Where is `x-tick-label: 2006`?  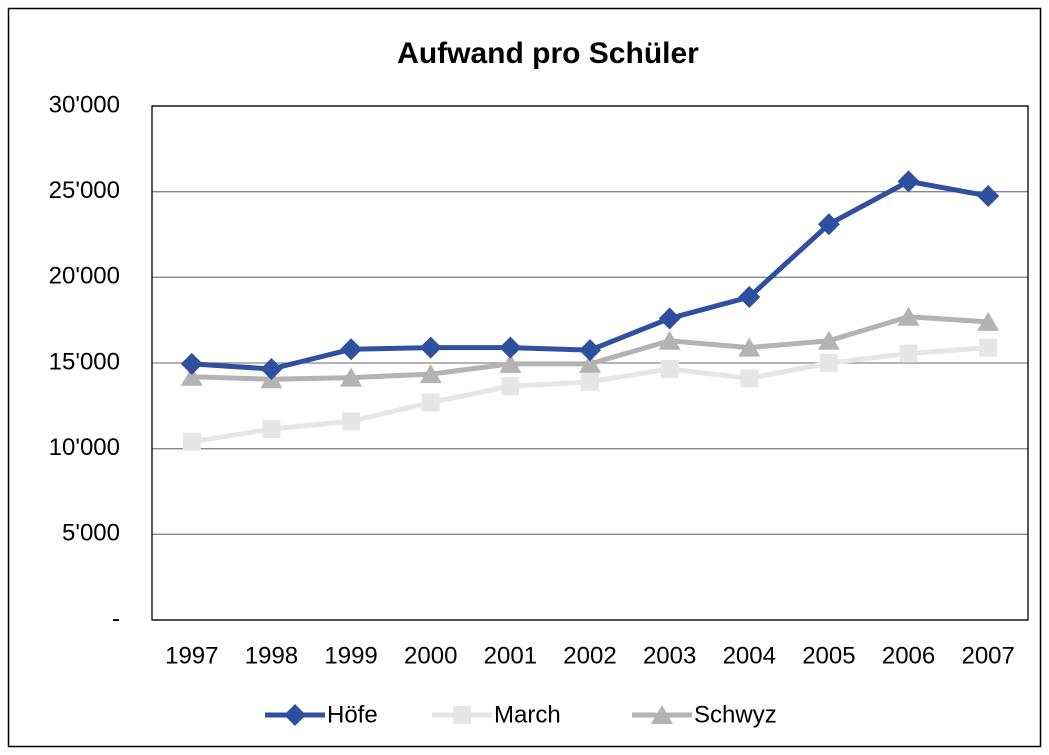 x-tick-label: 2006 is located at coordinates (908, 655).